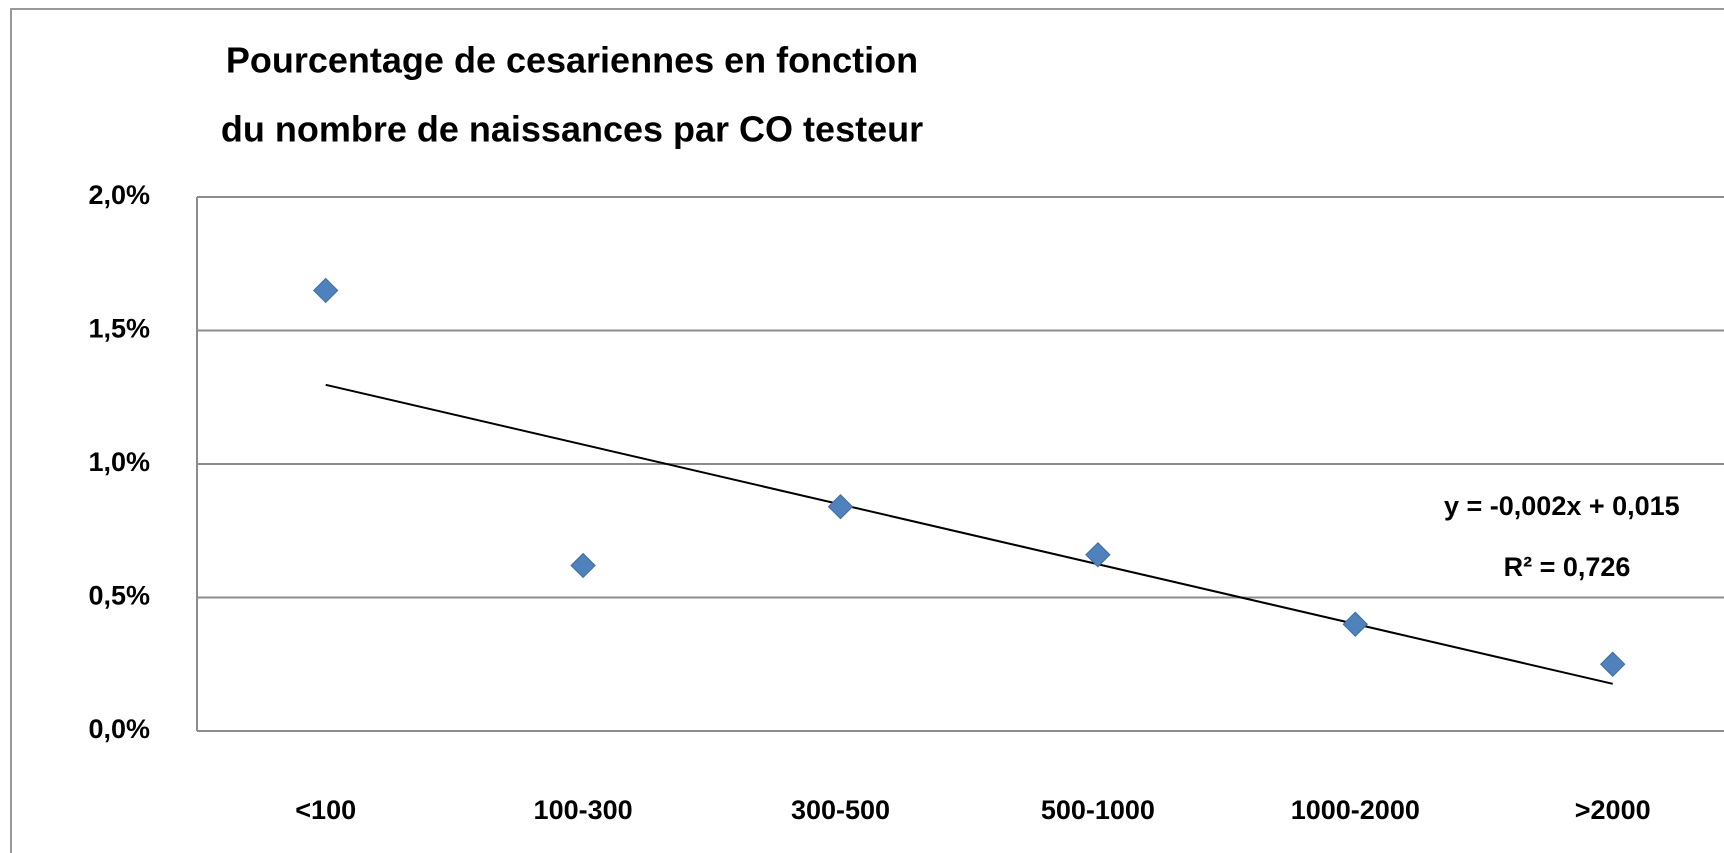 The image size is (1724, 853). I want to click on chart-title: Pourcentage de cesariennes en fonction, so click(572, 60).